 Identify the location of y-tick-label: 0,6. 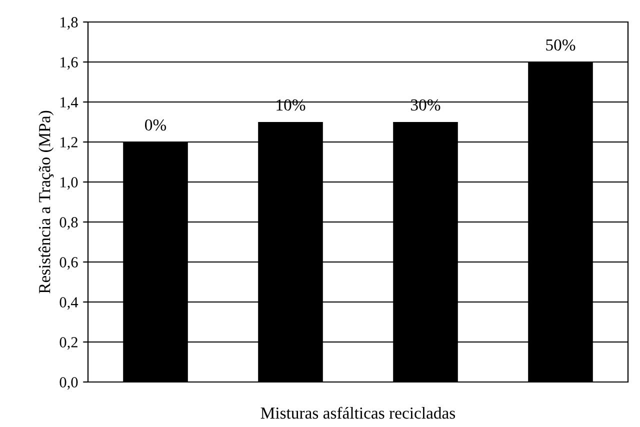
(69, 263).